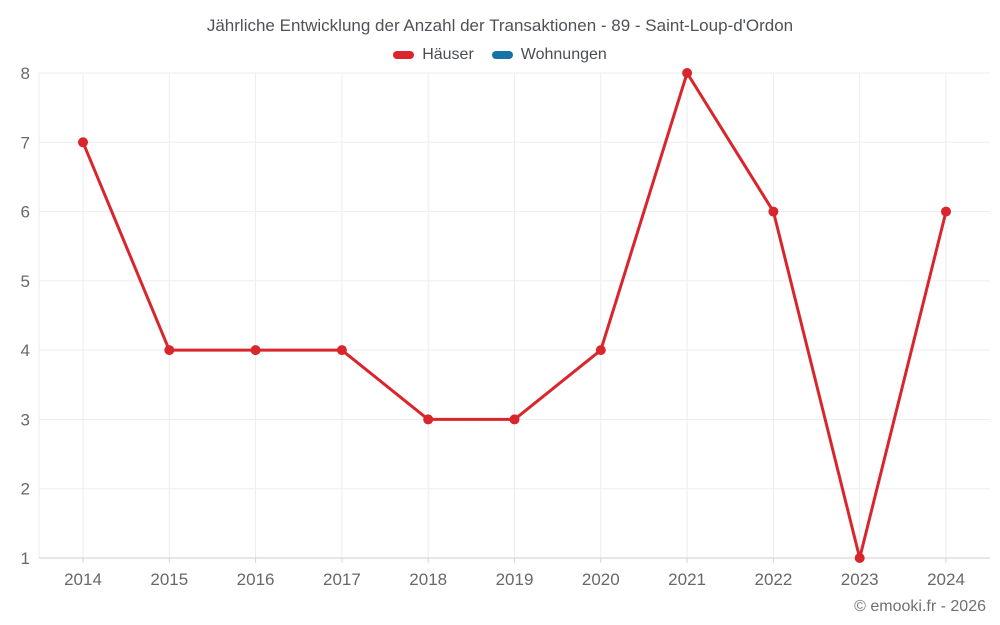  What do you see at coordinates (169, 579) in the screenshot?
I see `x-axis-tick-label: 2015` at bounding box center [169, 579].